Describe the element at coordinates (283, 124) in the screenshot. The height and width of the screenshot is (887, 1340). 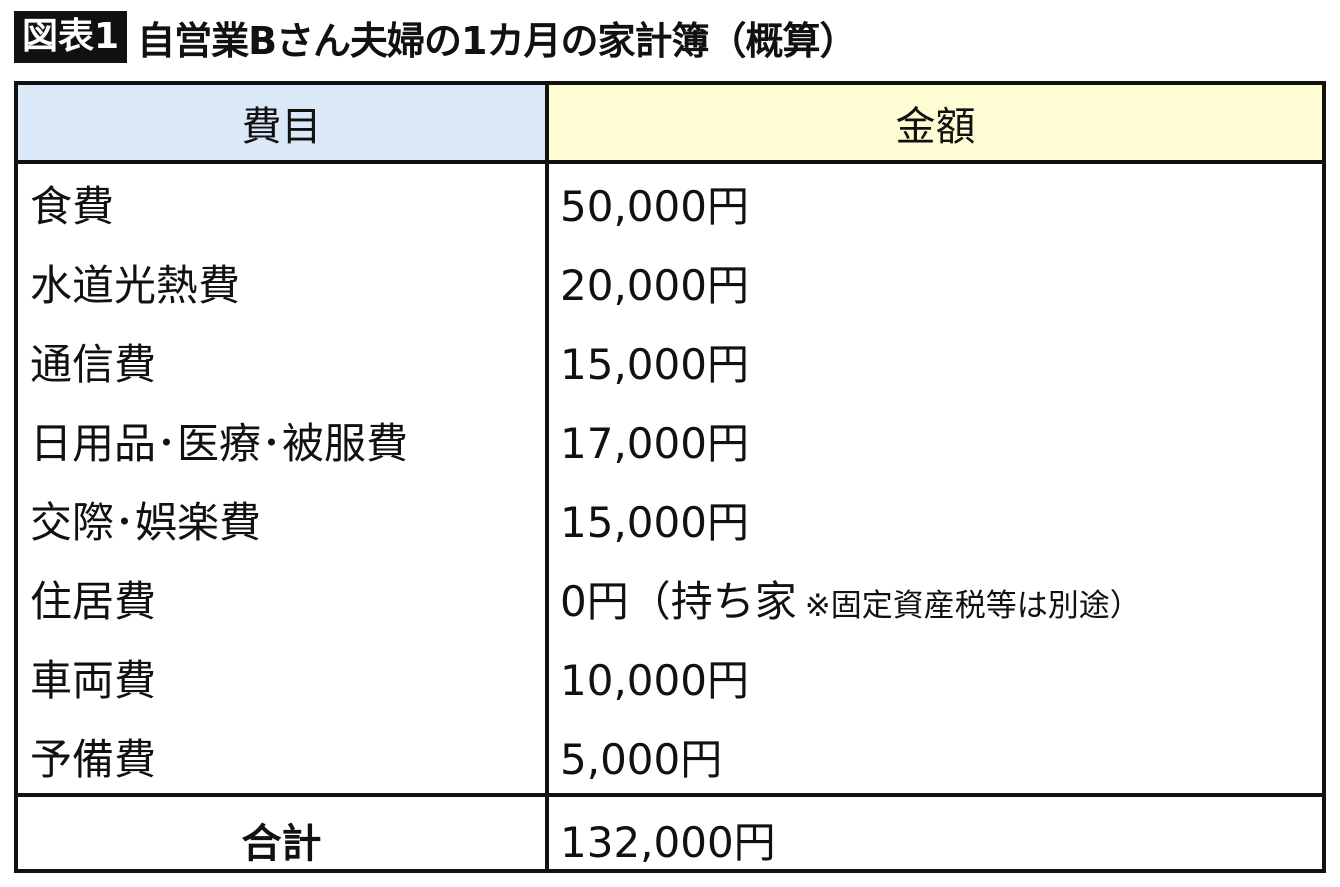
I see `header-item: 費目` at that location.